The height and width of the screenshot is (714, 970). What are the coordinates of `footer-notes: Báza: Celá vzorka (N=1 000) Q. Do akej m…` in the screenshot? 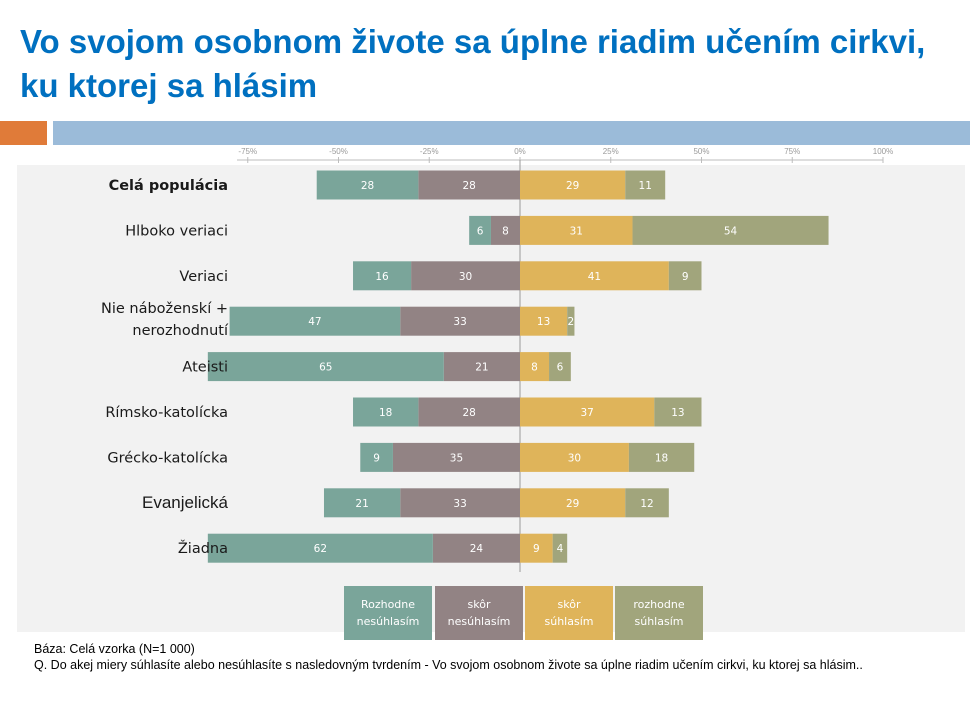 It's located at (484, 657).